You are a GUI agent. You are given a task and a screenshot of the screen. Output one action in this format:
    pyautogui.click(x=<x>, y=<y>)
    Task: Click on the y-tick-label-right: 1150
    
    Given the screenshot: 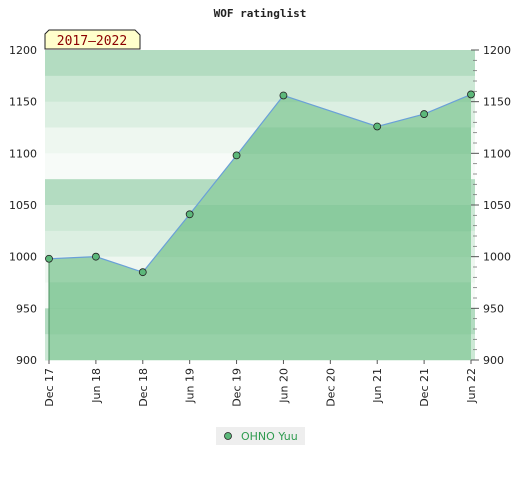 What is the action you would take?
    pyautogui.click(x=497, y=102)
    